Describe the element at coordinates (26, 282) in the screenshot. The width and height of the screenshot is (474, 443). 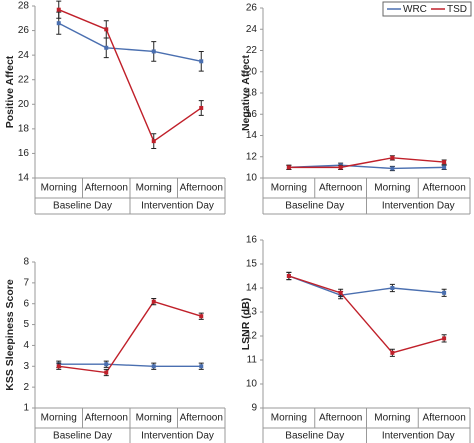
I see `y-tick-label: 7` at that location.